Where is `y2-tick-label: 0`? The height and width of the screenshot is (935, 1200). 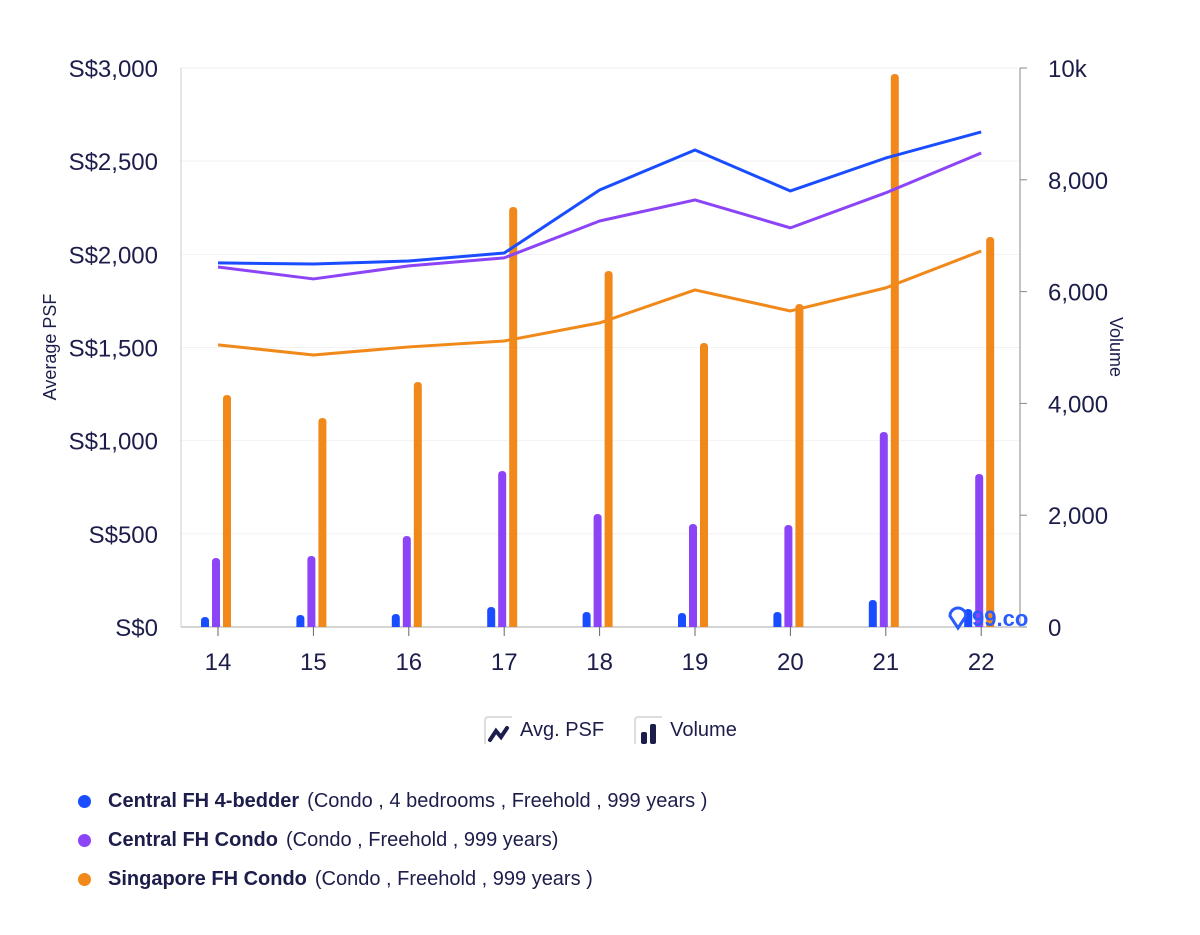
y2-tick-label: 0 is located at coordinates (1054, 628).